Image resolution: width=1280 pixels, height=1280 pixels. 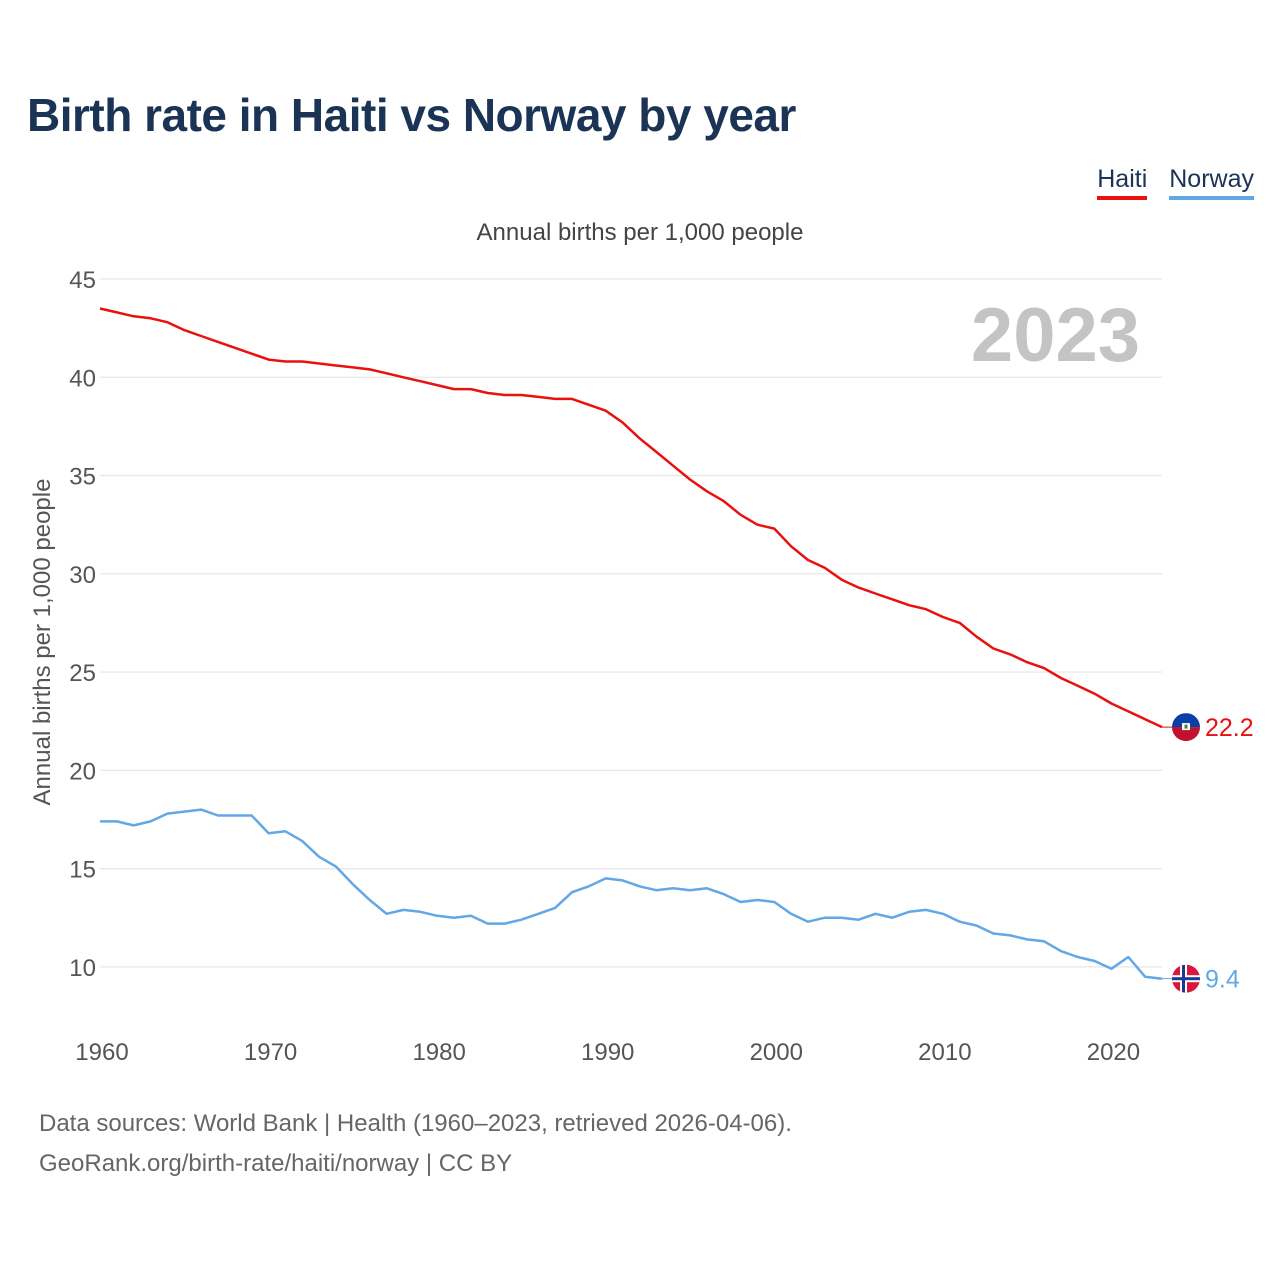 I want to click on y-tick-label: 40, so click(x=82, y=378).